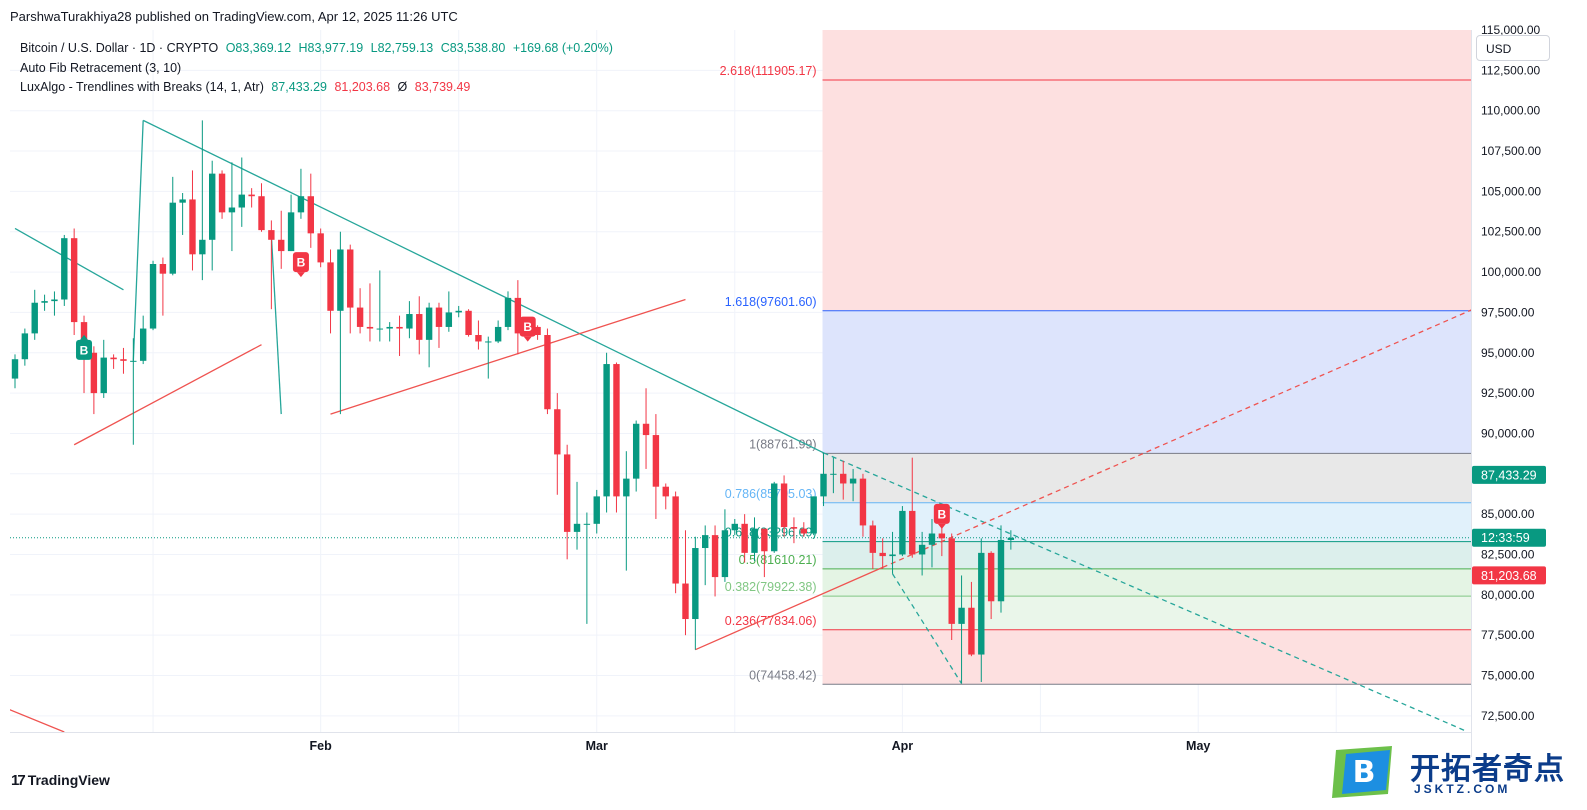 This screenshot has width=1587, height=810. What do you see at coordinates (1508, 676) in the screenshot?
I see `y-tick-label: 75,000.00` at bounding box center [1508, 676].